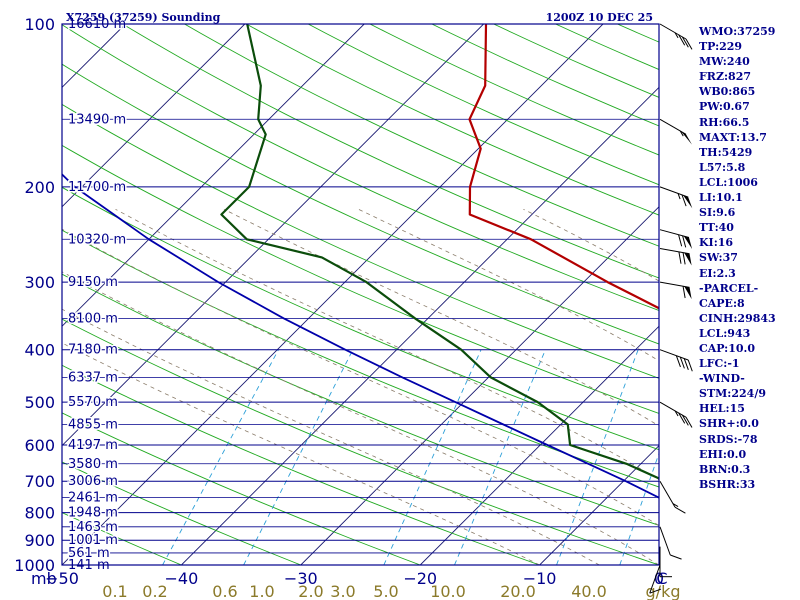 The width and height of the screenshot is (800, 600). What do you see at coordinates (220, 457) in the screenshot?
I see `mixing-ratio-line` at bounding box center [220, 457].